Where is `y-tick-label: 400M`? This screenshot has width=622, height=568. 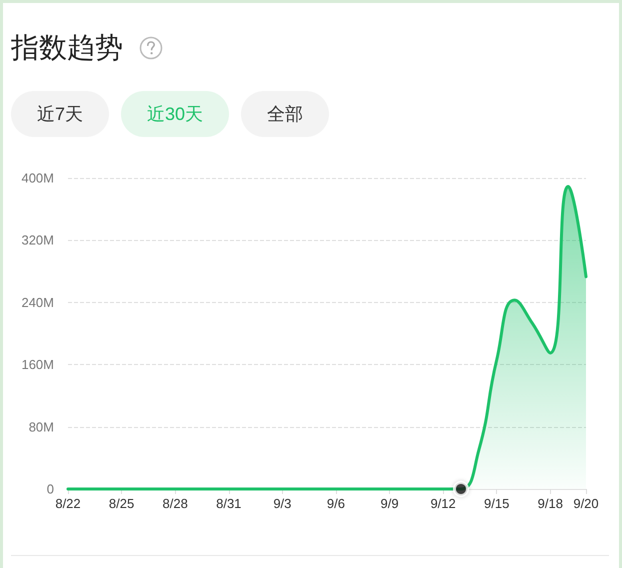
y-tick-label: 400M is located at coordinates (37, 178).